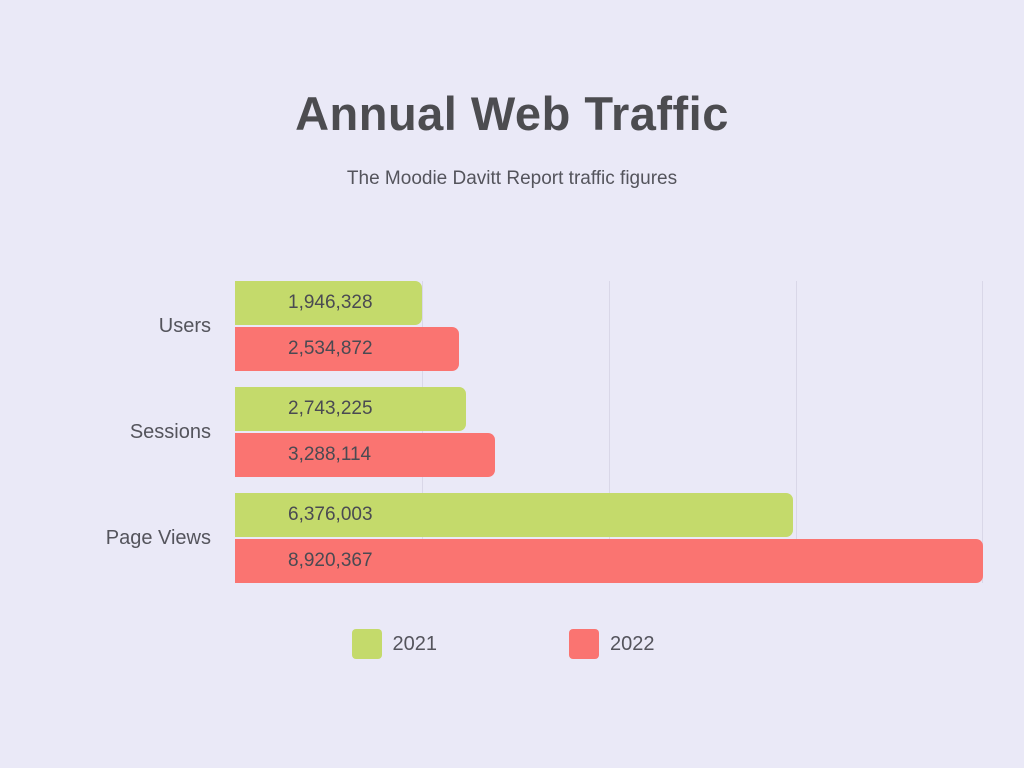  I want to click on bar-page-views-2022: 8,920,367, so click(609, 561).